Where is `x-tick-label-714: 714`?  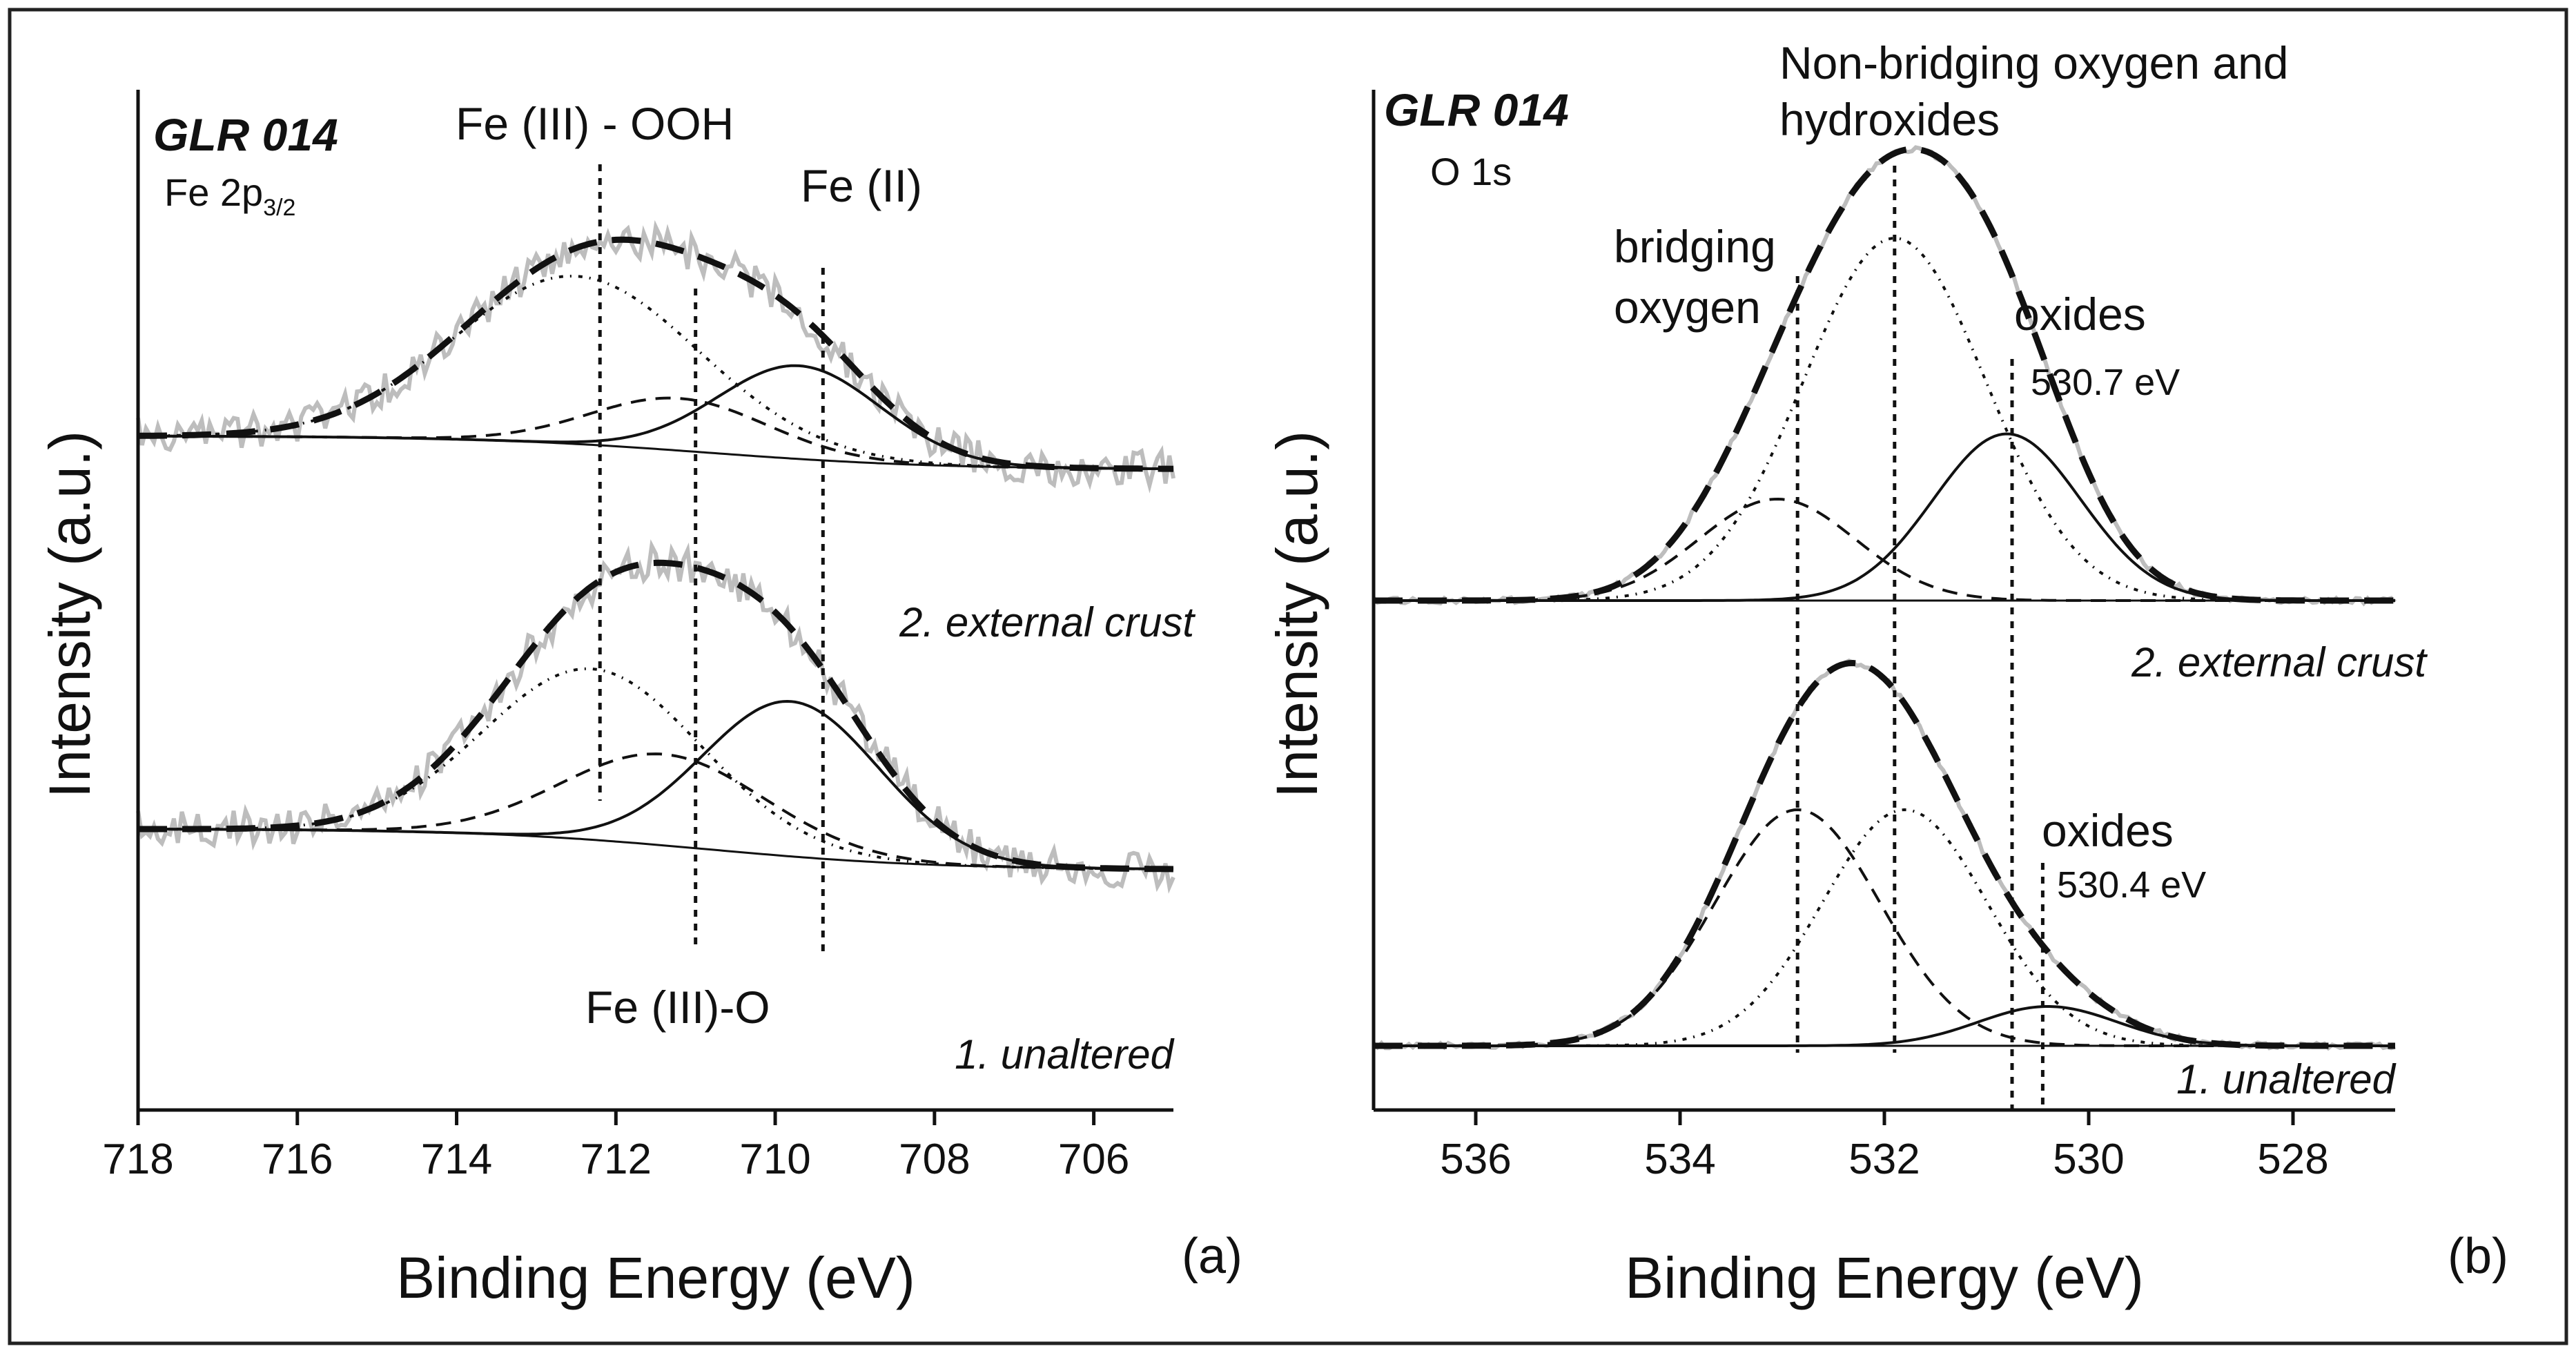 x-tick-label-714: 714 is located at coordinates (456, 1159).